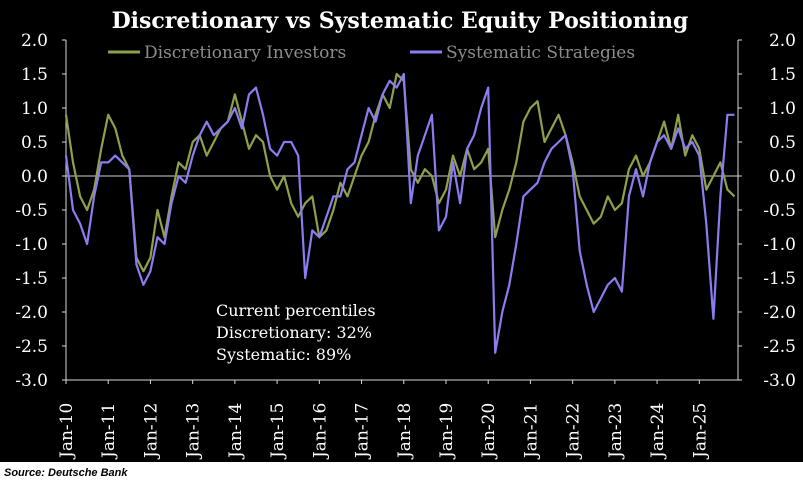 The width and height of the screenshot is (803, 485). What do you see at coordinates (531, 431) in the screenshot?
I see `x-tick-label: Jan-21` at bounding box center [531, 431].